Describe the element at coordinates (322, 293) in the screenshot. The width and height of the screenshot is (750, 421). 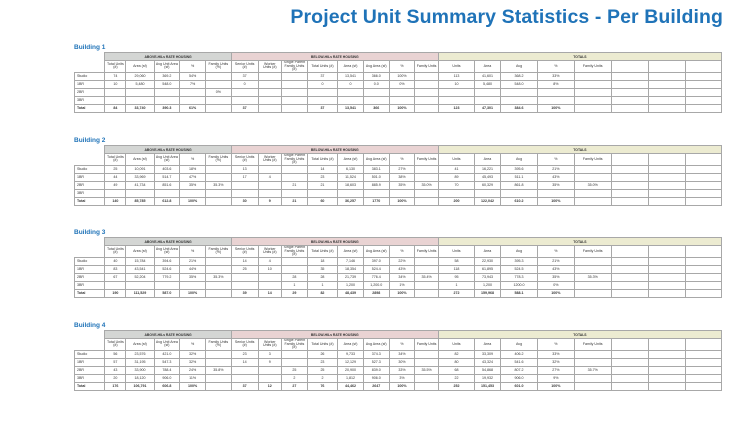
I see `data-cell: 82` at that location.